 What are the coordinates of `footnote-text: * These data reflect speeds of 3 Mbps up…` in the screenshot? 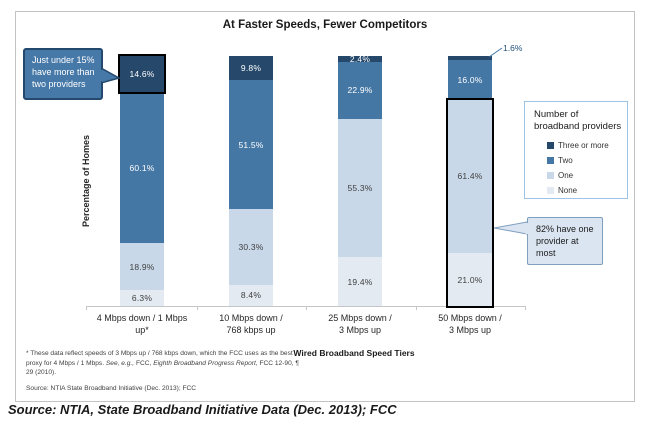 It's located at (159, 358).